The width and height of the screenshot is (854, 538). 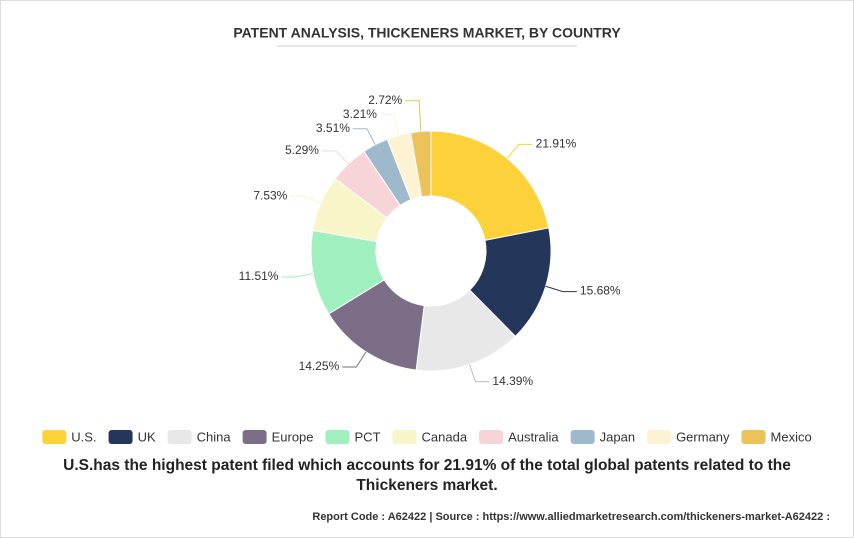 I want to click on legend-item: Australia, so click(x=519, y=436).